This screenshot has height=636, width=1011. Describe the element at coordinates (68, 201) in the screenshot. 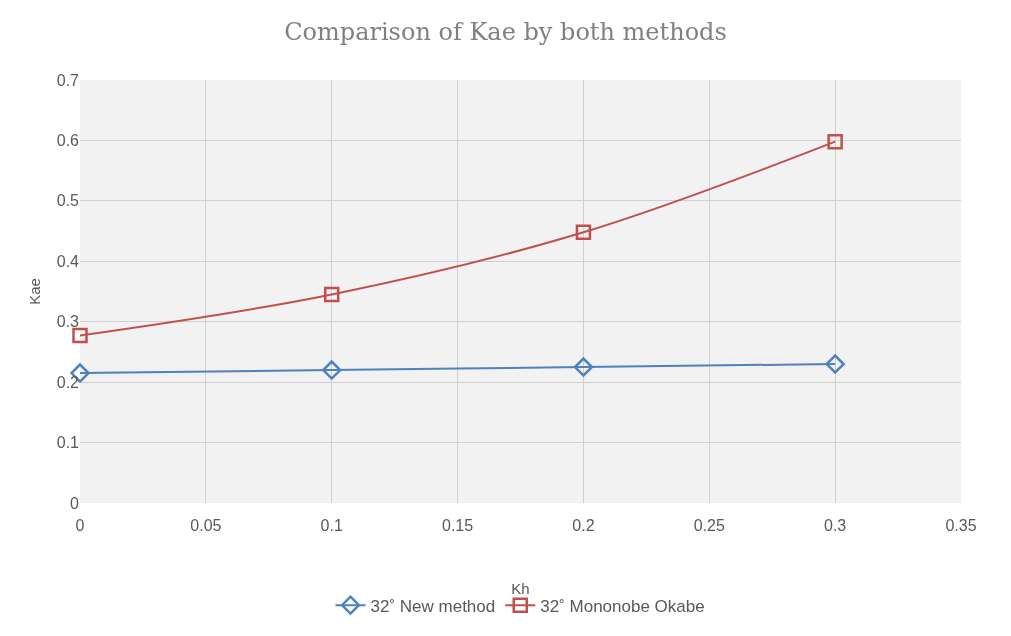

I see `y-tick-label: 0.5` at that location.